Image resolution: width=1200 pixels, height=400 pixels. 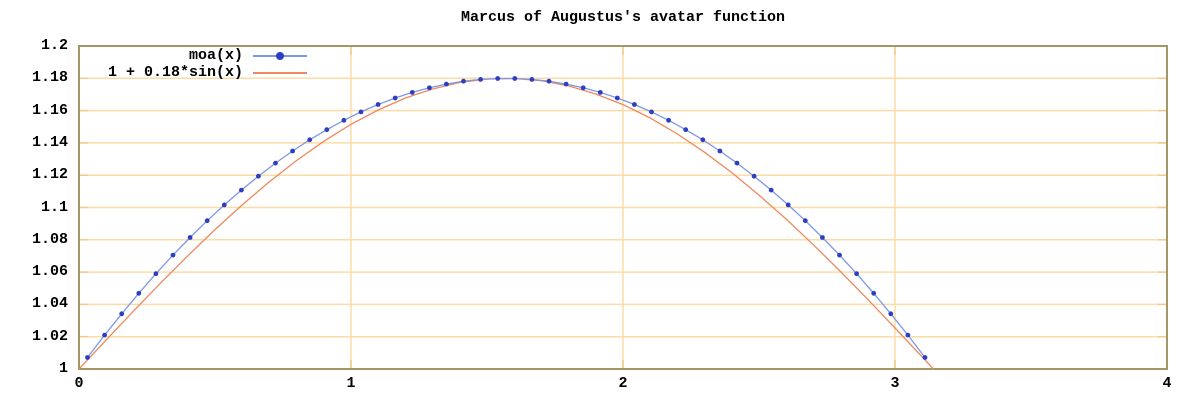 What do you see at coordinates (54, 45) in the screenshot?
I see `y-tick-label: 1.2` at bounding box center [54, 45].